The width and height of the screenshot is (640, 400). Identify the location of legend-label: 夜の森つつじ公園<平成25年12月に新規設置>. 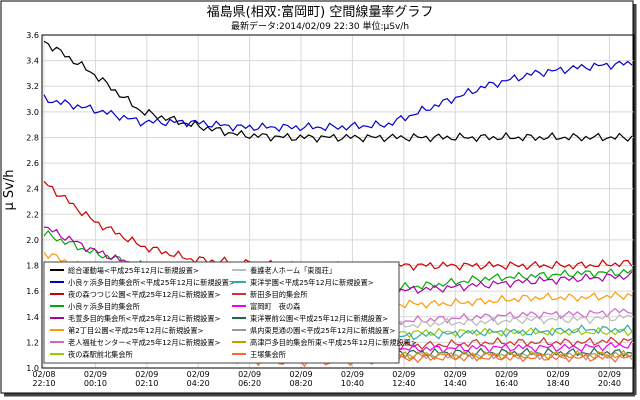
(144, 294).